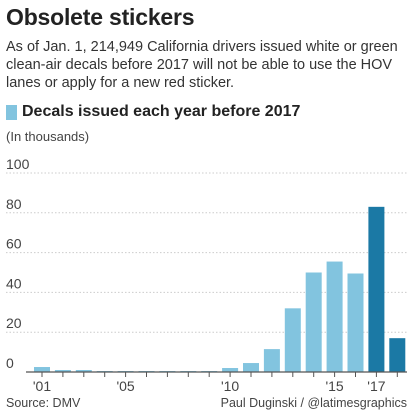 The width and height of the screenshot is (415, 415). Describe the element at coordinates (42, 386) in the screenshot. I see `x-tick-label: '01` at that location.